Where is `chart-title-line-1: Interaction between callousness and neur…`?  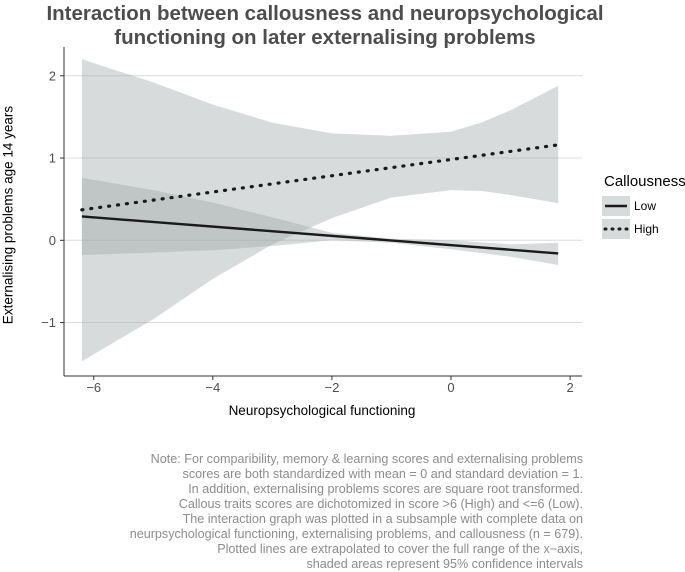 chart-title-line-1: Interaction between callousness and neur… is located at coordinates (325, 13).